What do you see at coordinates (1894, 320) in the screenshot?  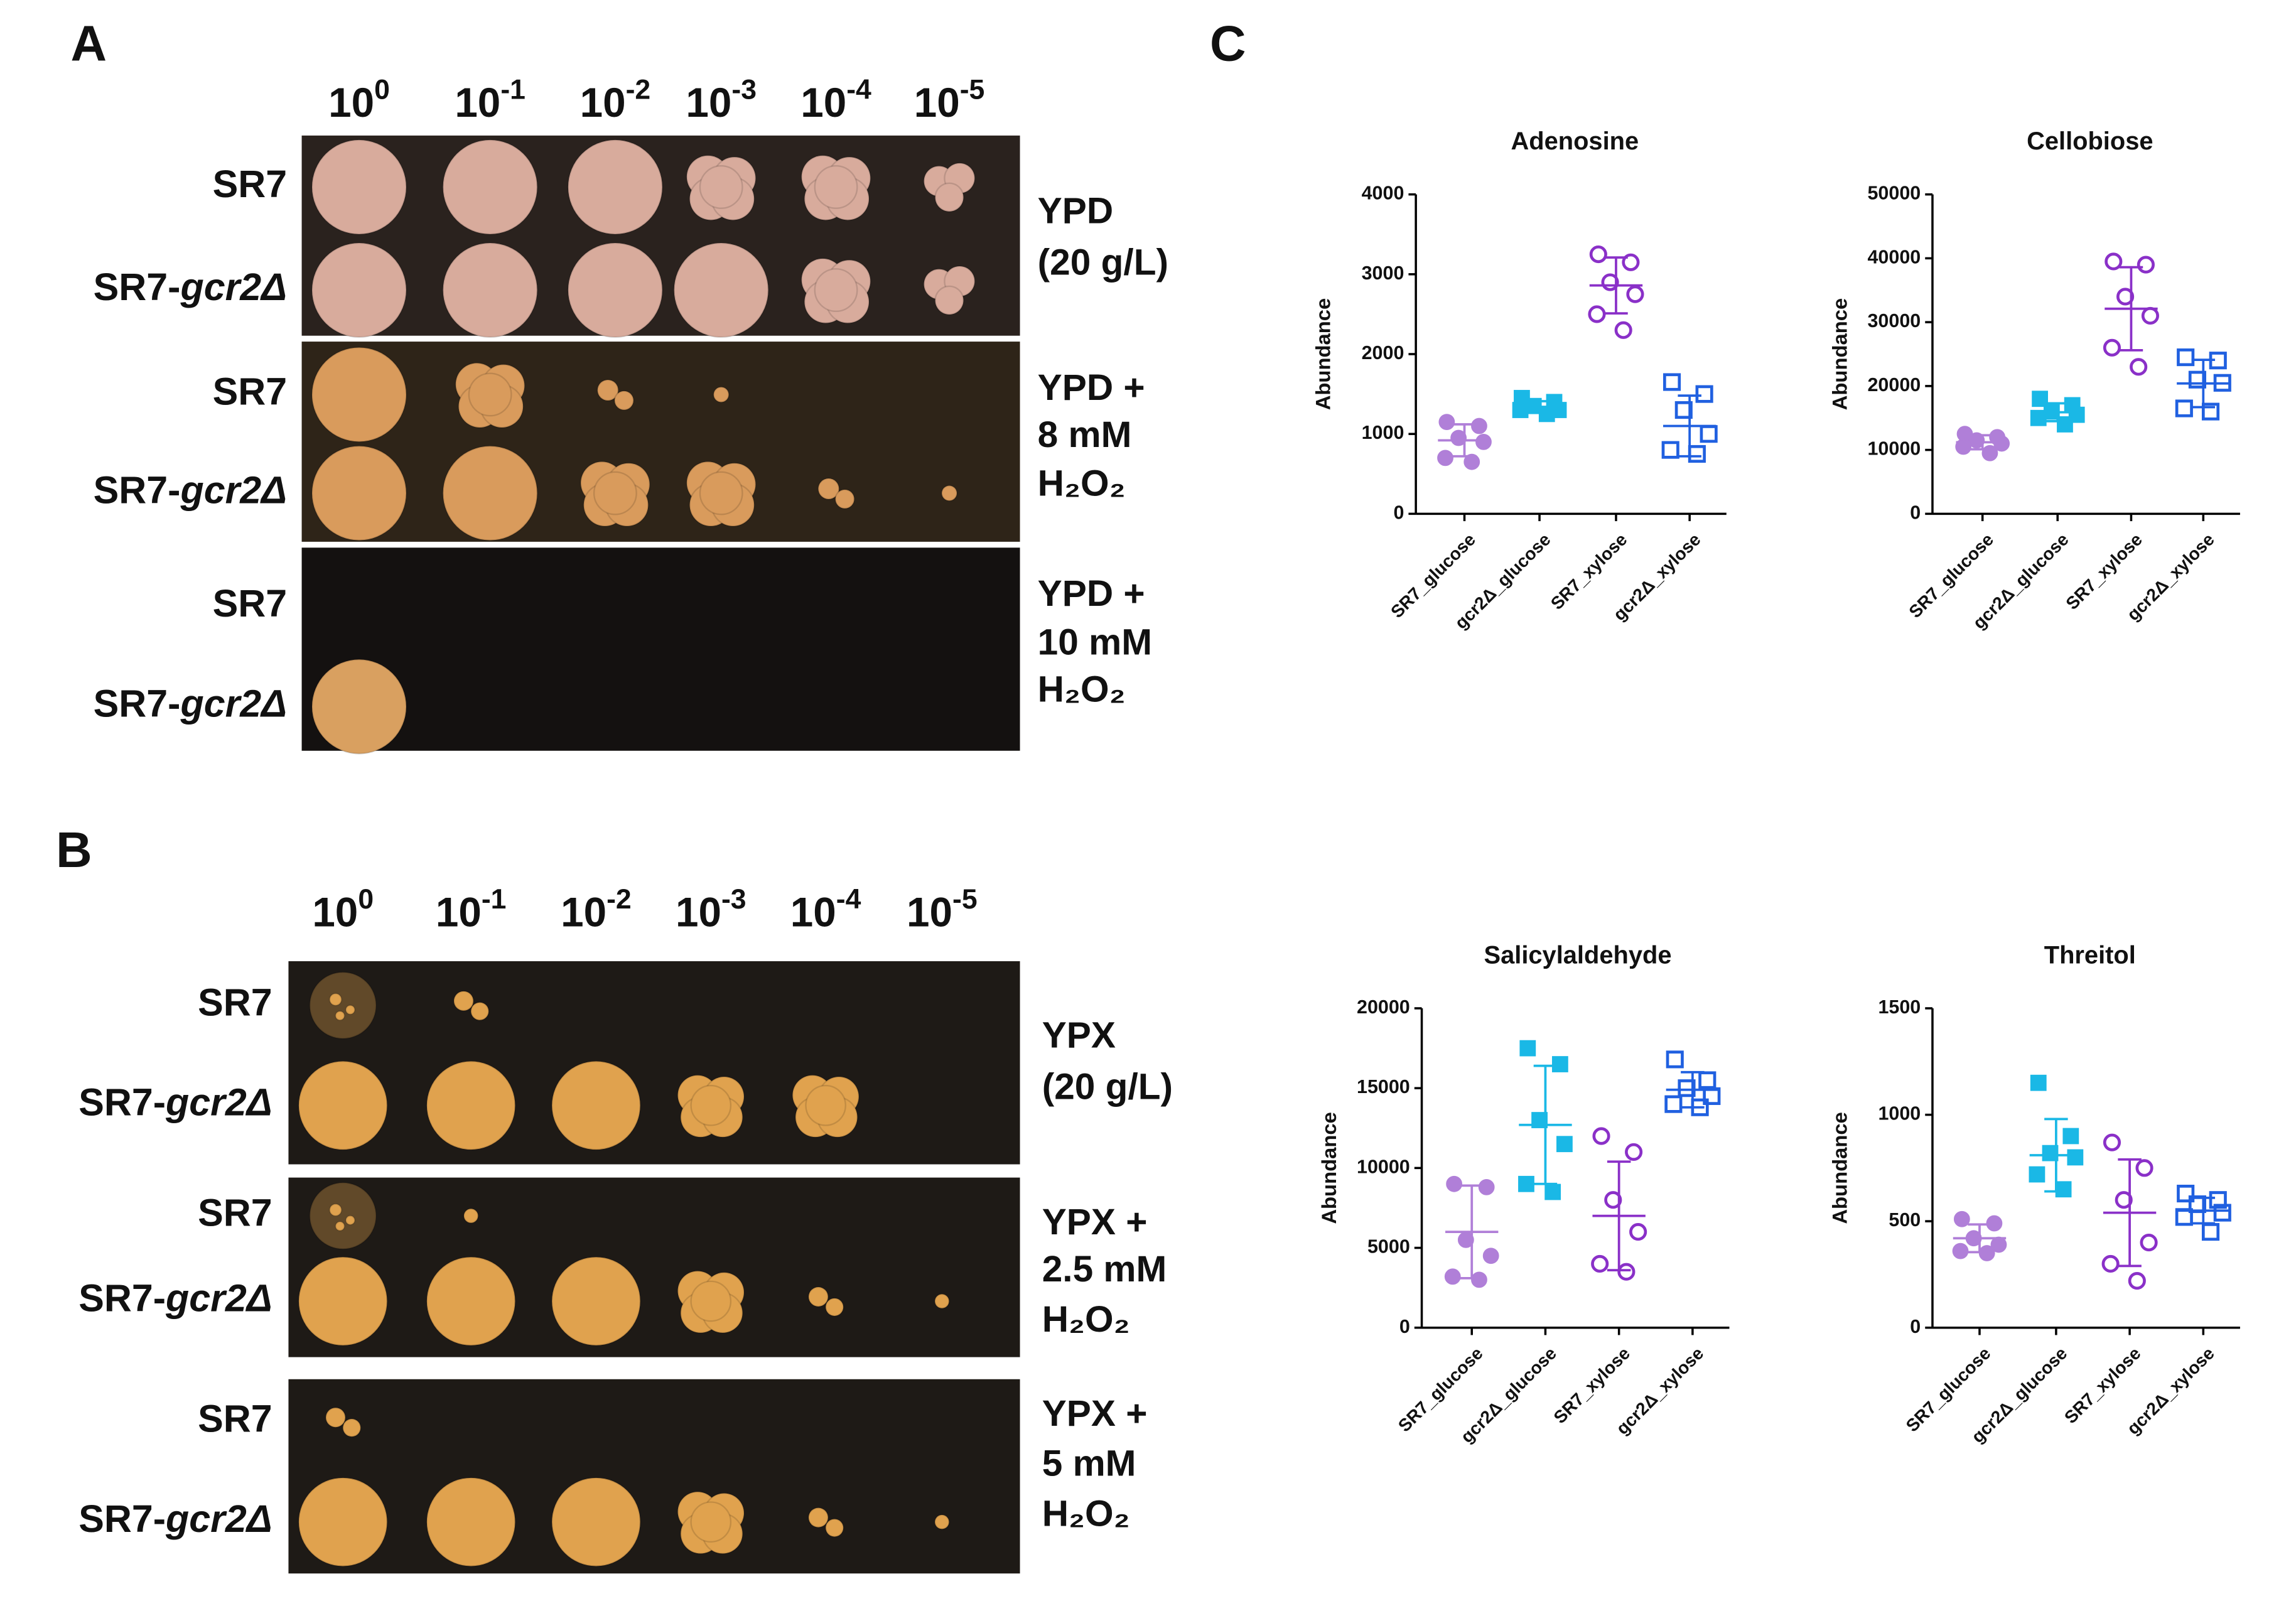 I see `y-tick-label: 30000` at bounding box center [1894, 320].